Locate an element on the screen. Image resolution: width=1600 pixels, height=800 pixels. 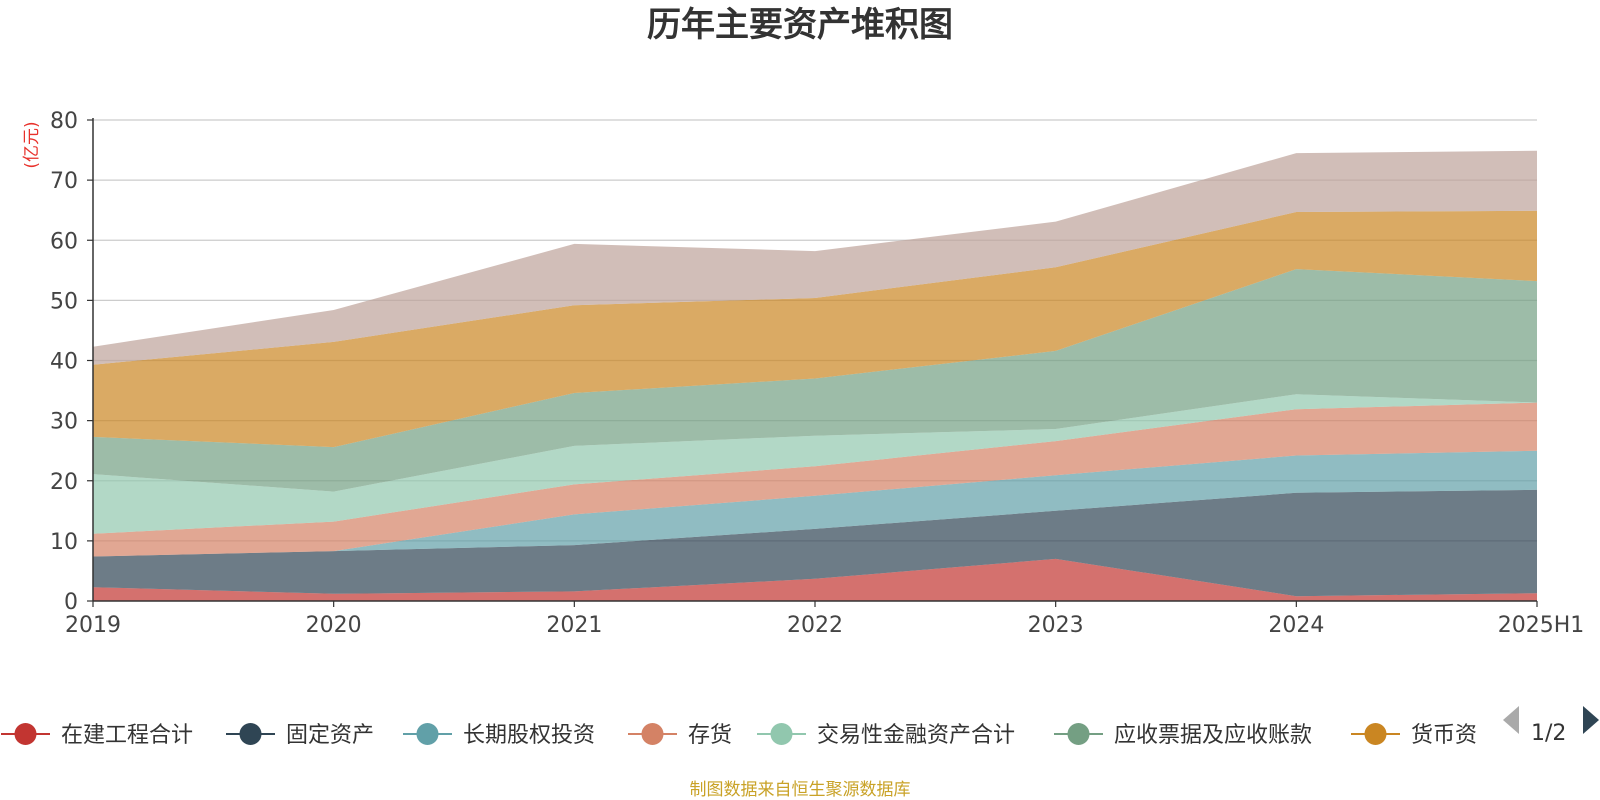
legend-label: 长期股权投资 is located at coordinates (529, 735).